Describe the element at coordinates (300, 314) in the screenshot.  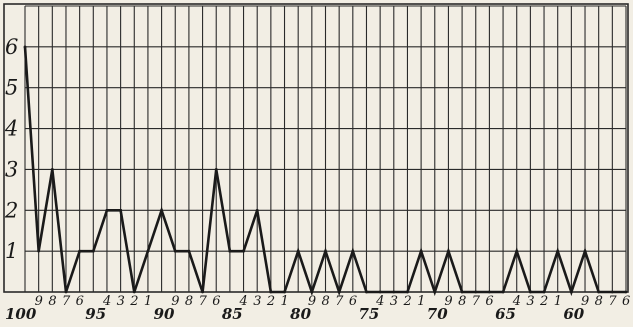
I see `x-tick-label: 80` at that location.